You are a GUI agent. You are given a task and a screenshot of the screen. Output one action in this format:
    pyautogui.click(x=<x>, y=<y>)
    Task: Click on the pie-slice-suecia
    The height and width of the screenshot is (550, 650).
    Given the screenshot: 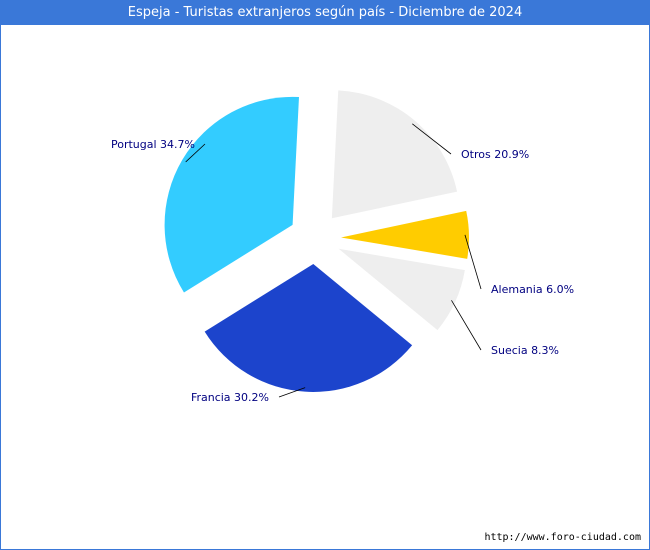 What is the action you would take?
    pyautogui.click(x=401, y=289)
    